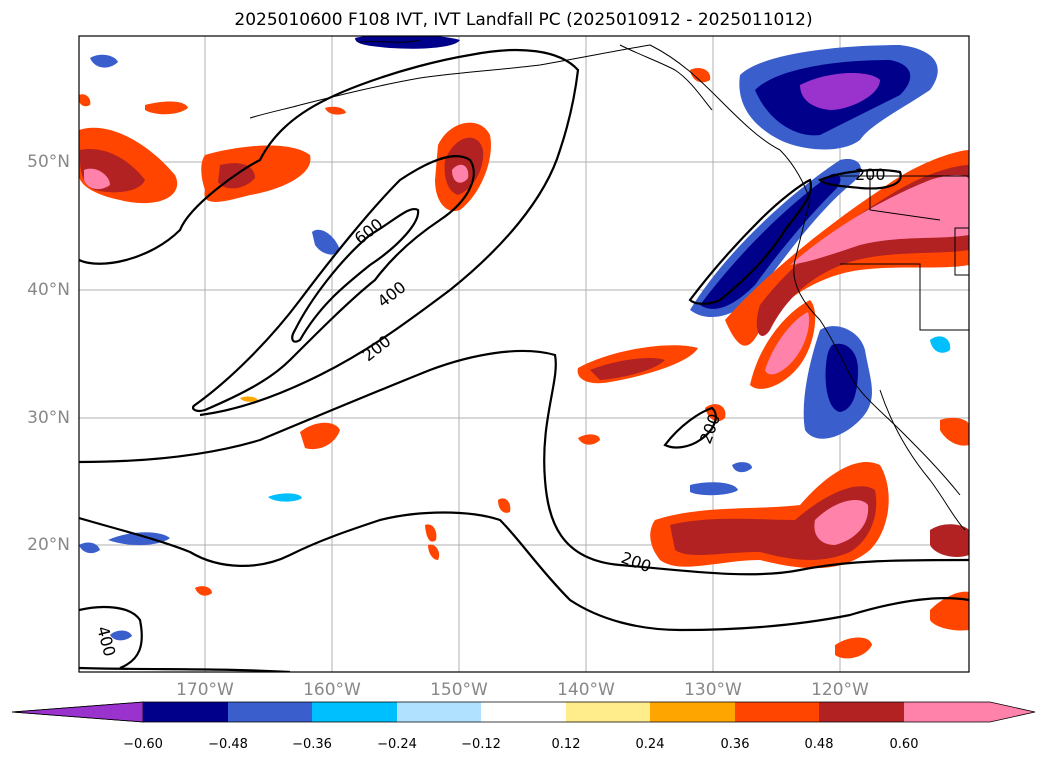  I want to click on lon-label: 120°W, so click(840, 690).